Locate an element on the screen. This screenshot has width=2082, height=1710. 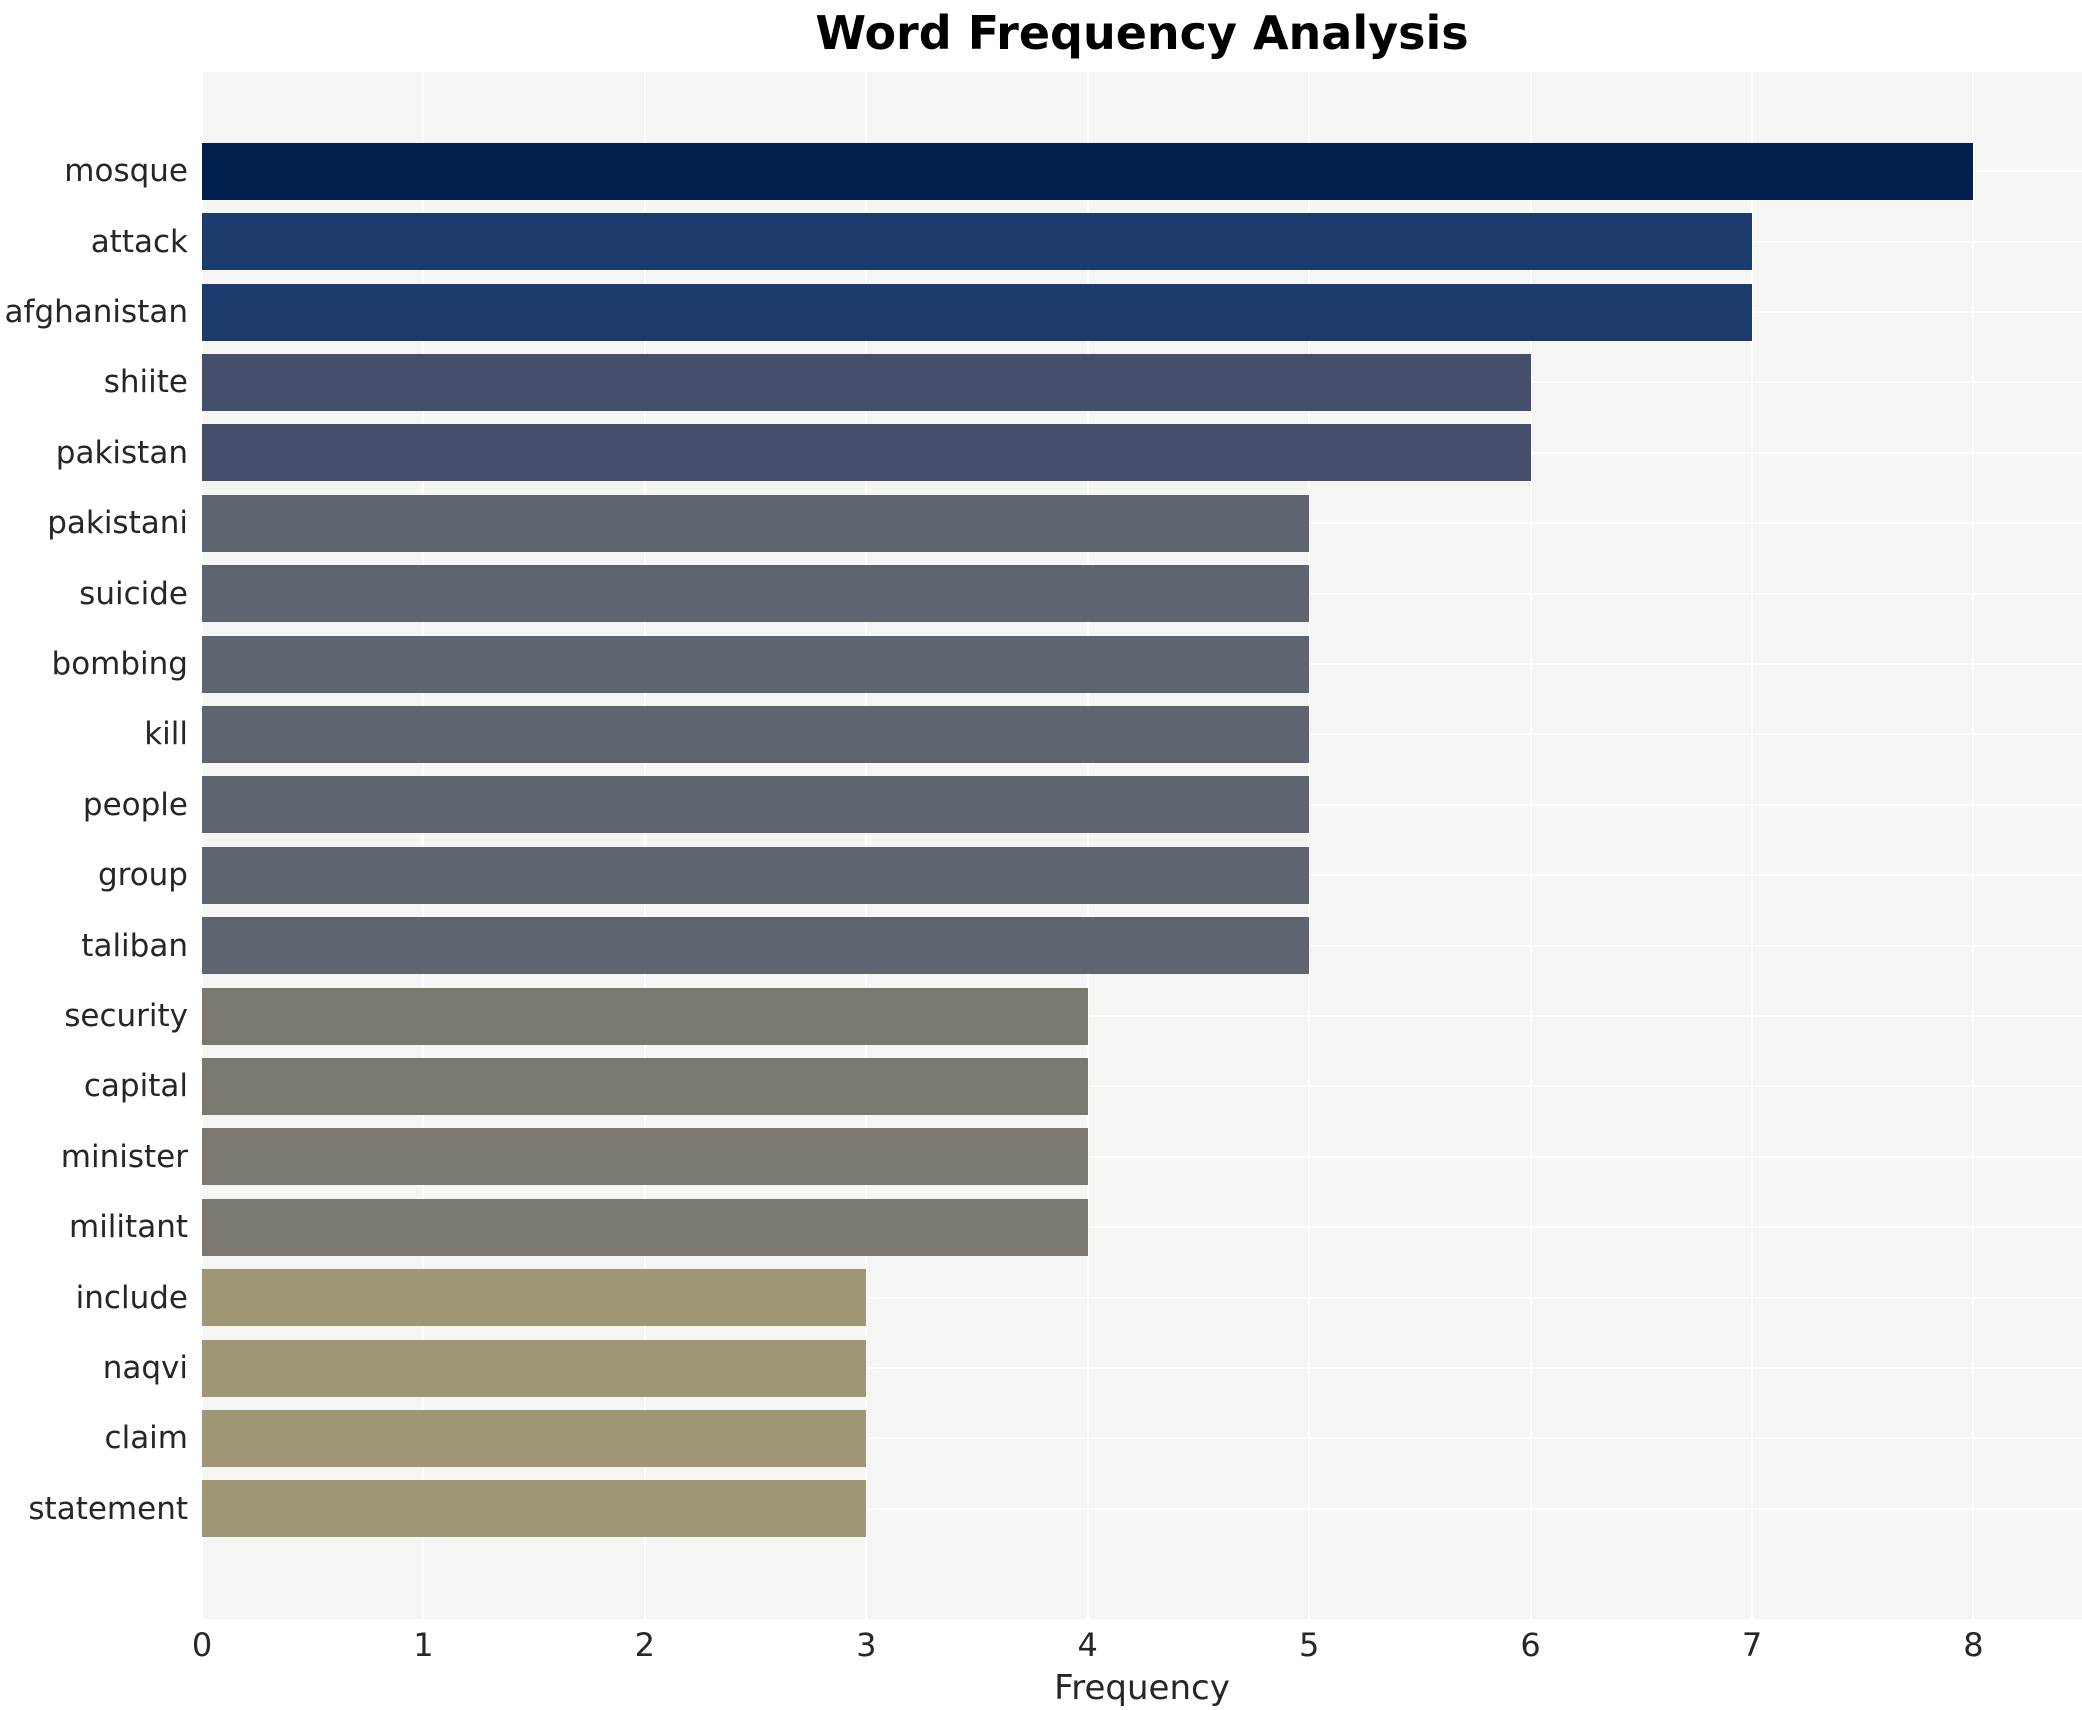
y-axis-label: naqvi is located at coordinates (145, 1368).